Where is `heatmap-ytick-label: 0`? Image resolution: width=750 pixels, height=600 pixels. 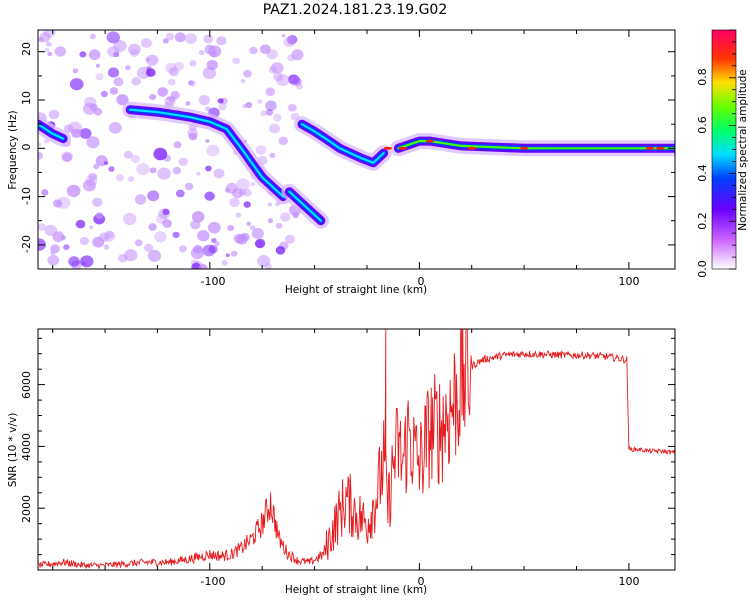 heatmap-ytick-label: 0 is located at coordinates (26, 147).